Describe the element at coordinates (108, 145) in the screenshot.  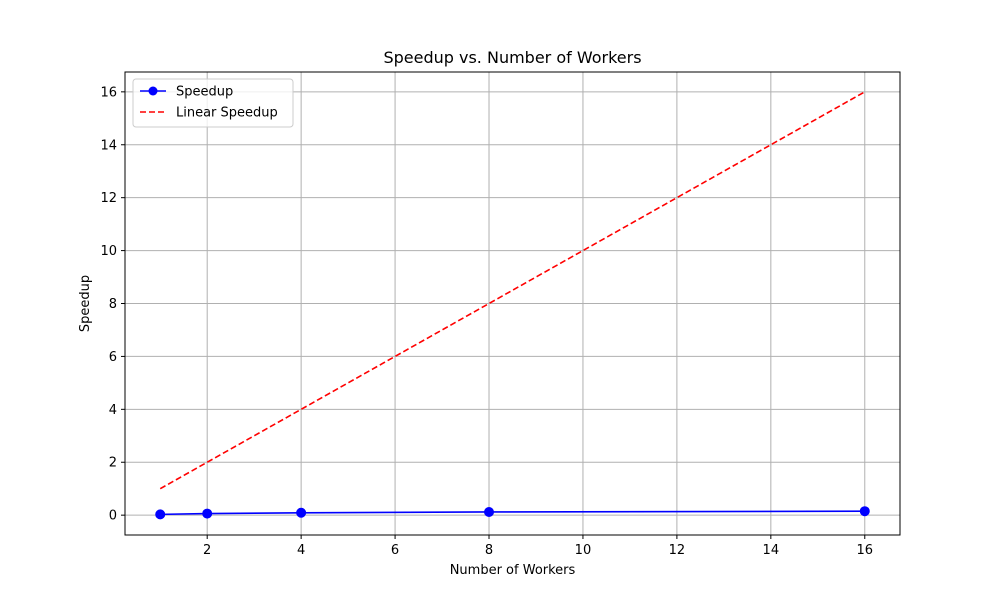
I see `y-tick-label: 14` at that location.